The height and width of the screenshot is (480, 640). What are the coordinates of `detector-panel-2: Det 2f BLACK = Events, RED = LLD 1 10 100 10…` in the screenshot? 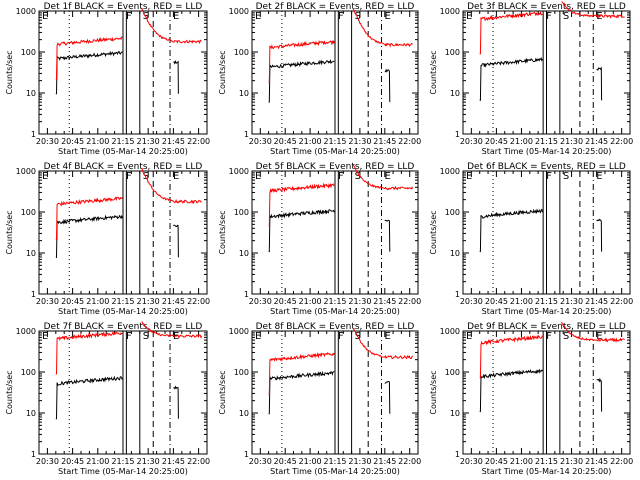 It's located at (319, 79).